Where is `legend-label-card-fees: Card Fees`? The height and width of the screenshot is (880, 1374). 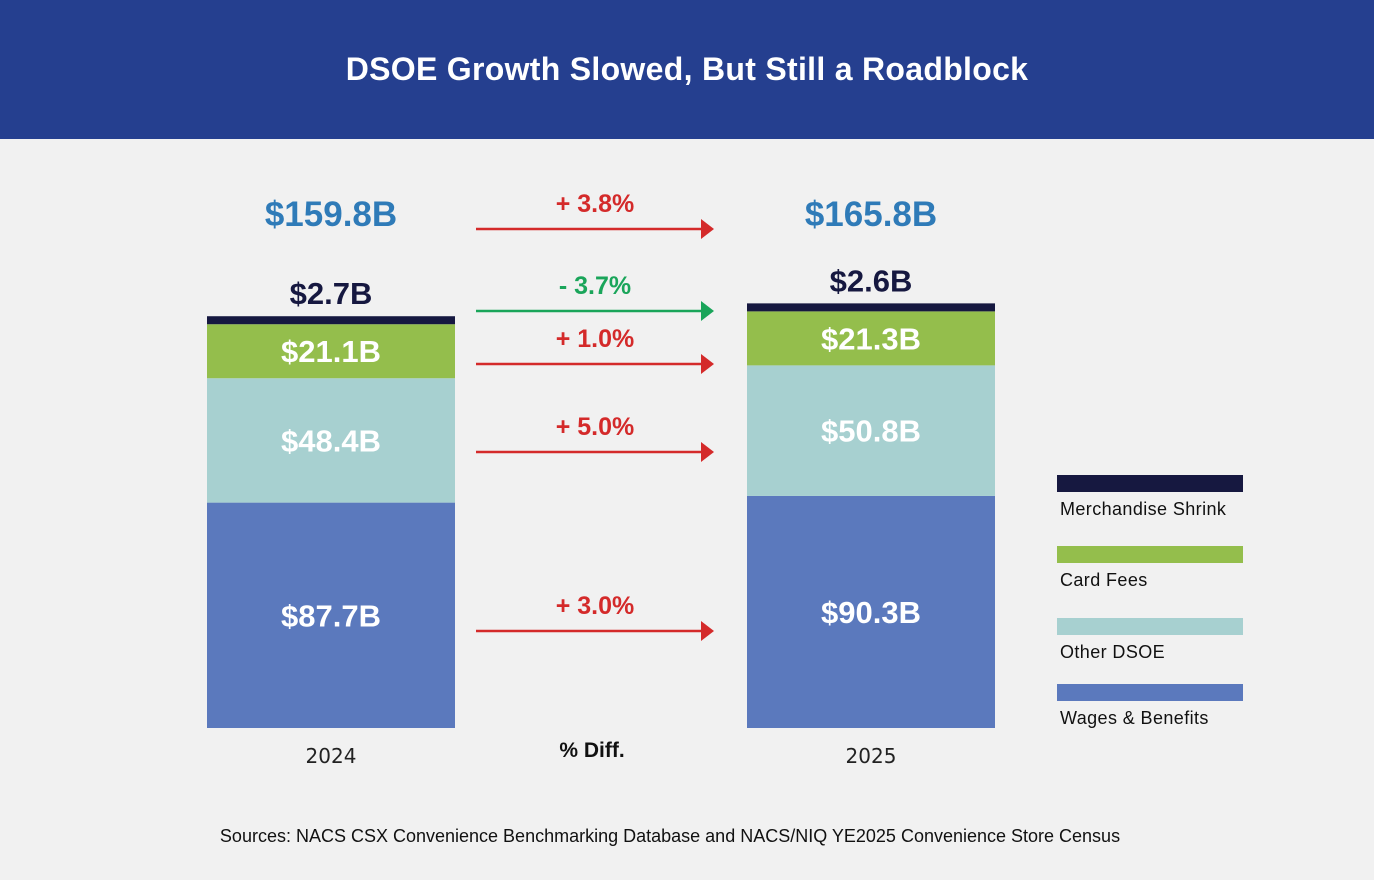
legend-label-card-fees: Card Fees is located at coordinates (1104, 580).